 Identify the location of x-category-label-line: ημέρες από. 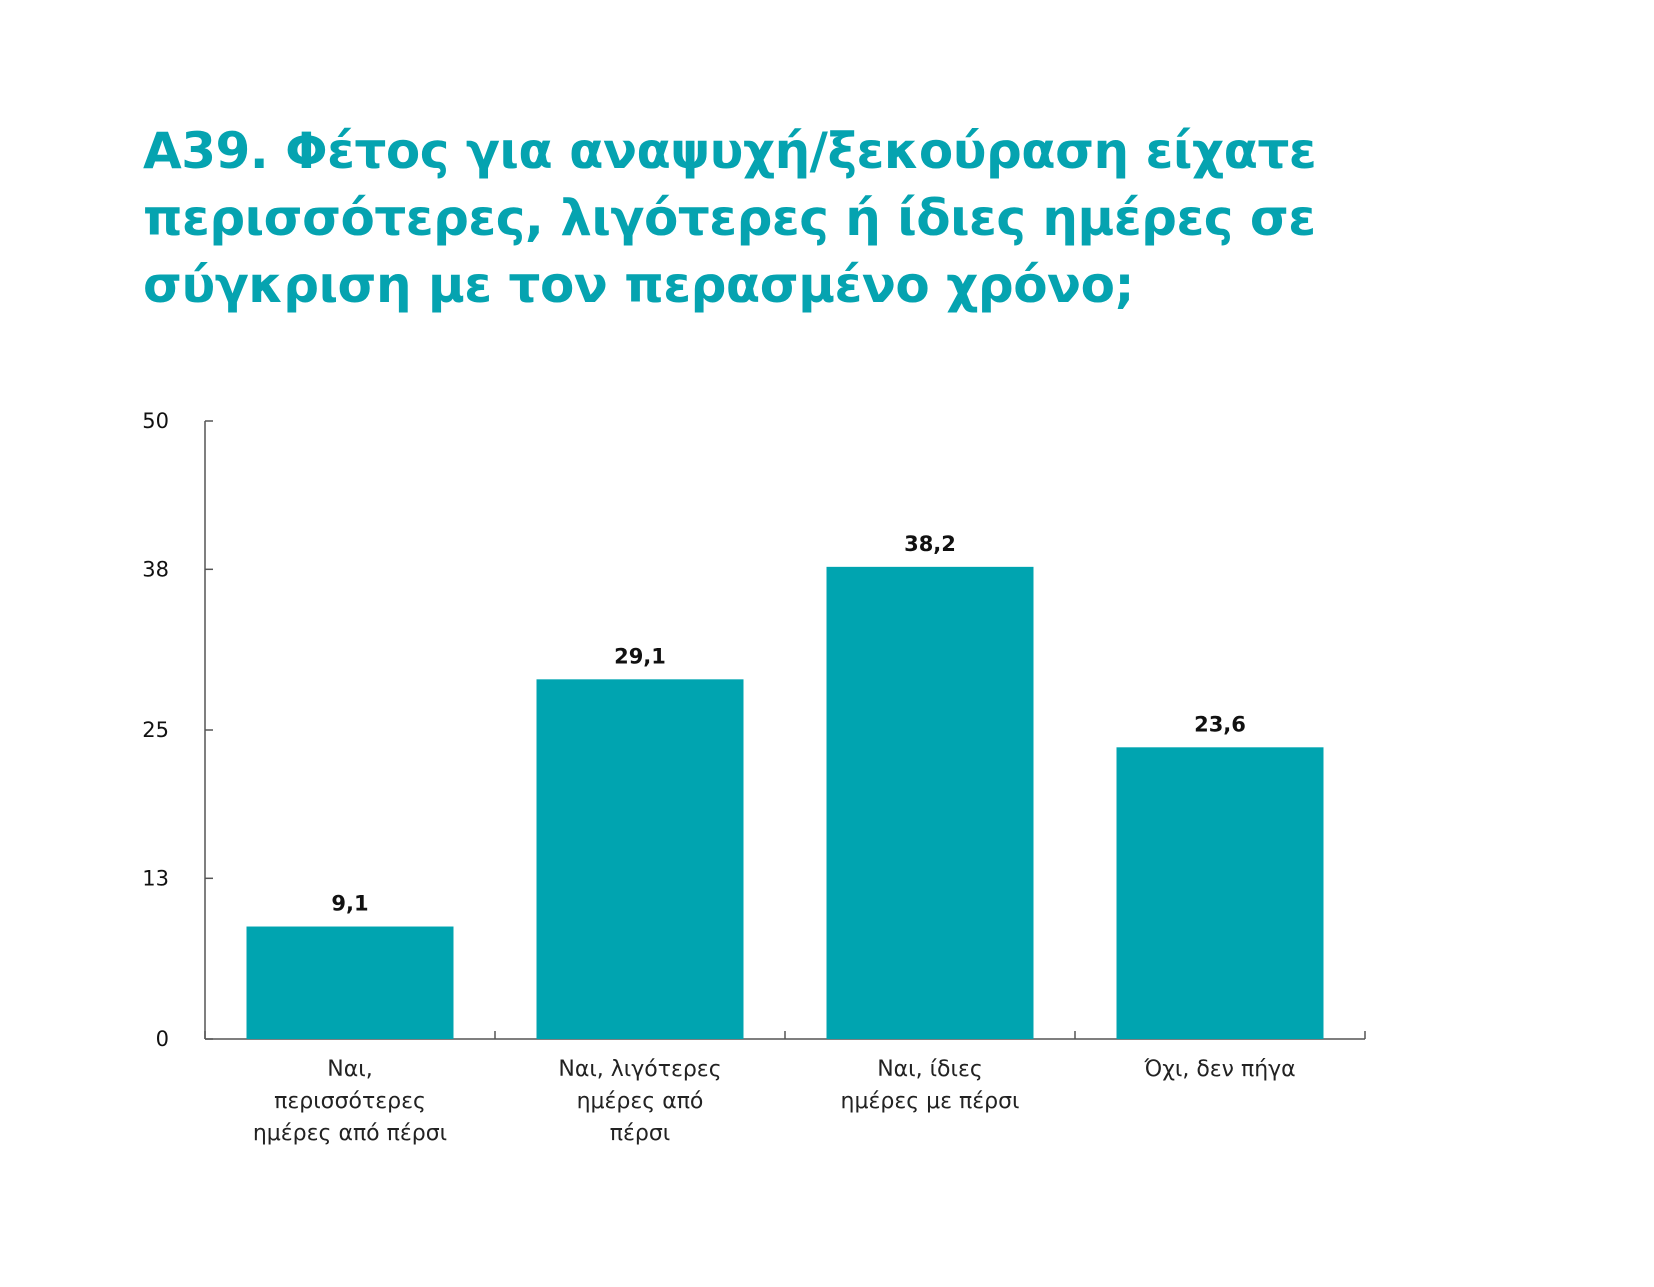
(640, 1101).